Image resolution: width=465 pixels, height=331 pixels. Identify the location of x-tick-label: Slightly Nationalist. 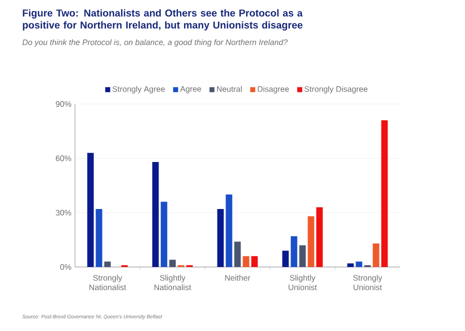
(173, 282).